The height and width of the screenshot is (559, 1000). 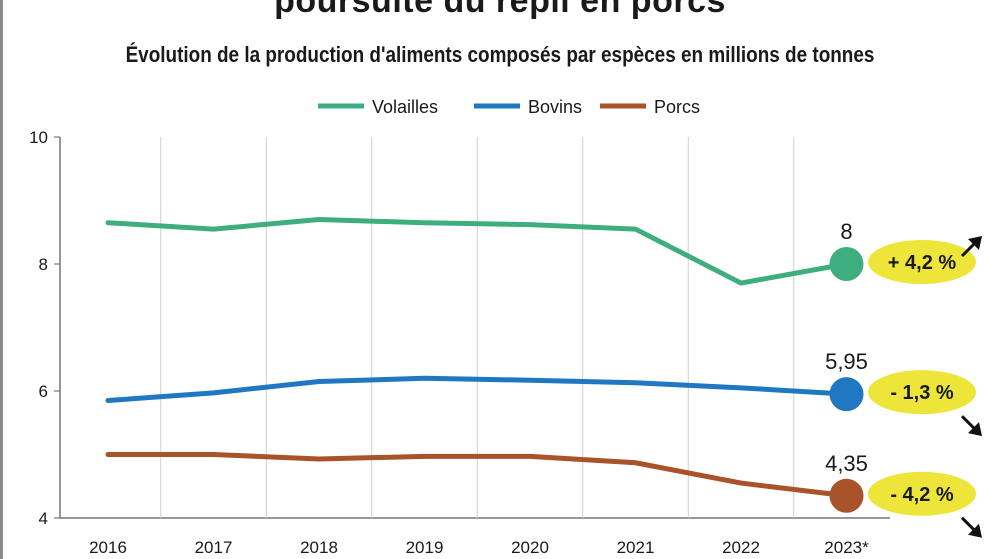 I want to click on y-tick-label: 6, so click(x=43, y=391).